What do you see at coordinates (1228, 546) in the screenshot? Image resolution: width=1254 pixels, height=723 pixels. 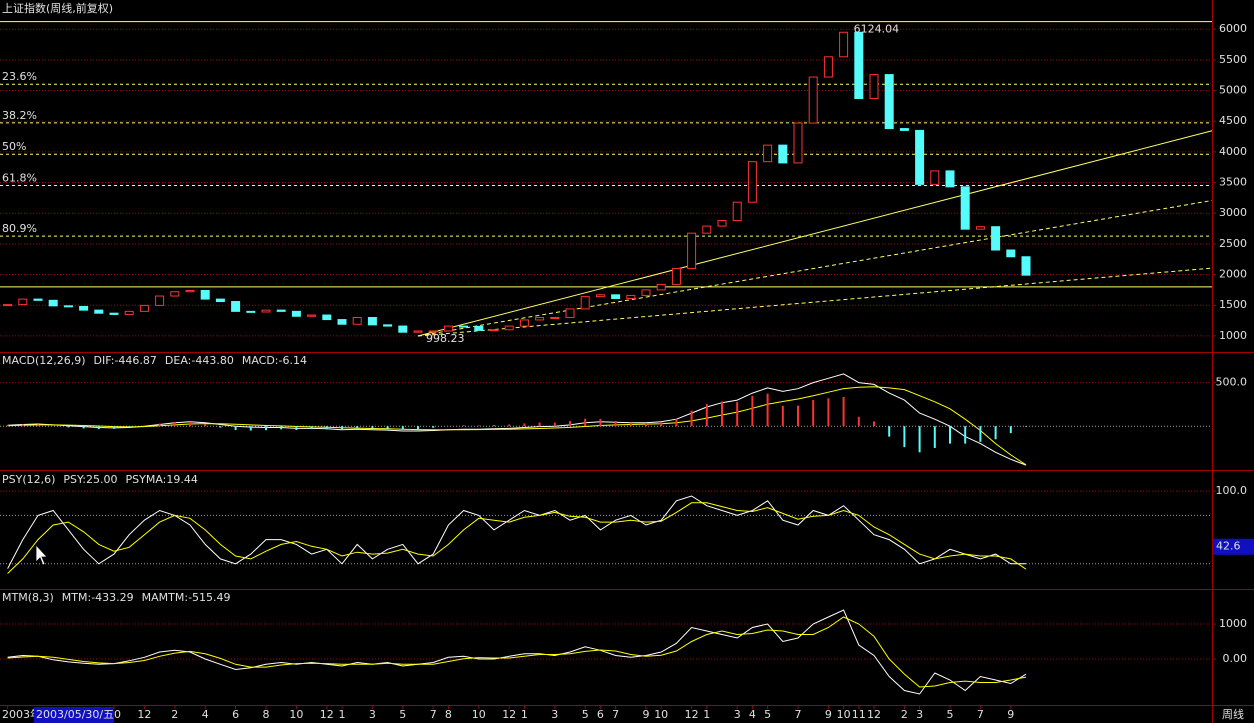 I see `cursor-value: 42.6` at bounding box center [1228, 546].